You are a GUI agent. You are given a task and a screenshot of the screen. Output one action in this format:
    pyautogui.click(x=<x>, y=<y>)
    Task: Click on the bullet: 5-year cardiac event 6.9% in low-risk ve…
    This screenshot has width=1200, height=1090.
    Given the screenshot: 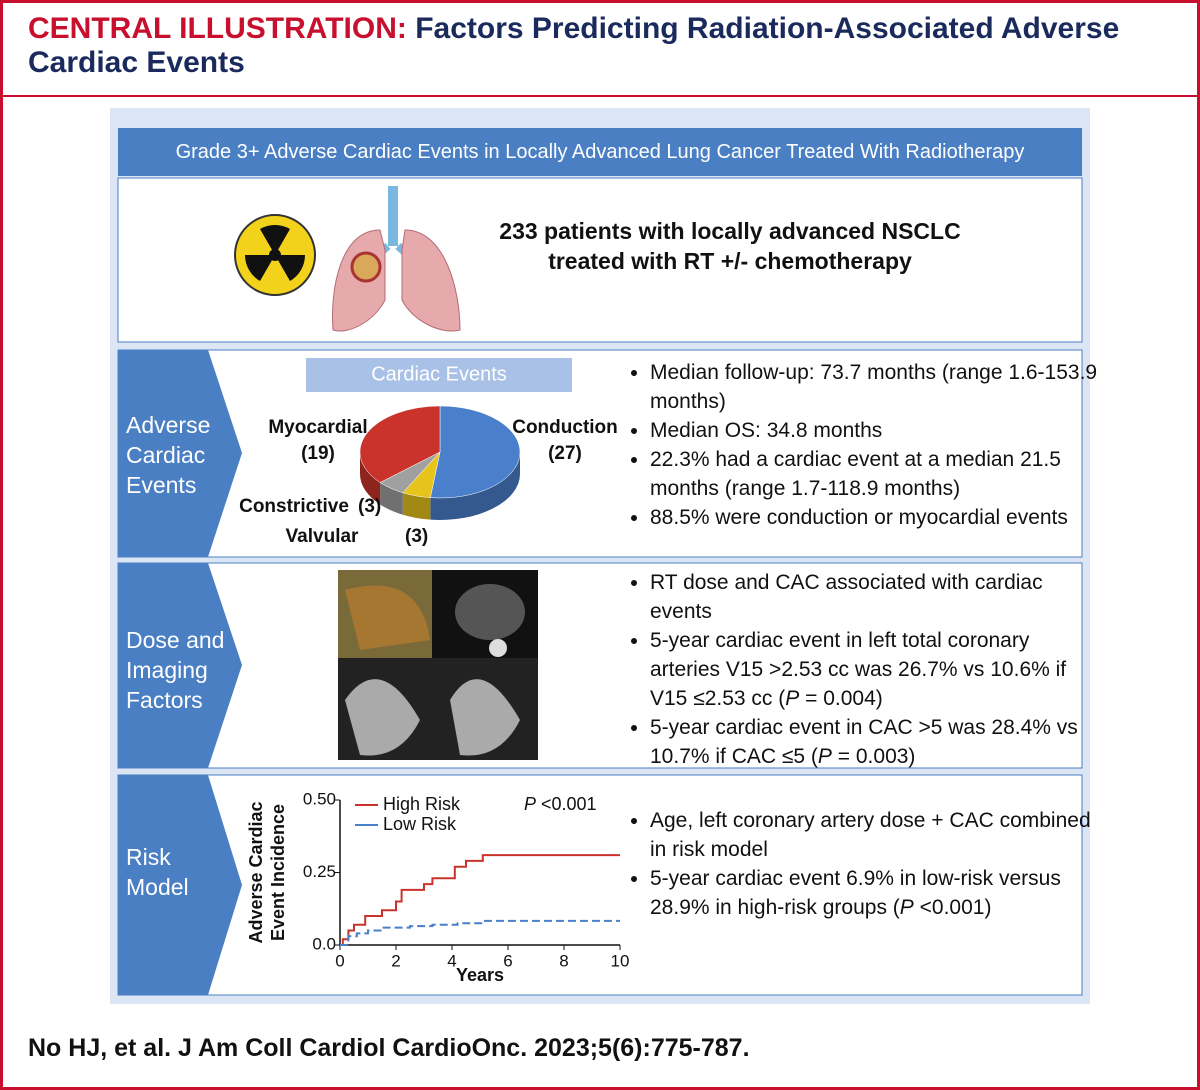 What is the action you would take?
    pyautogui.click(x=874, y=893)
    